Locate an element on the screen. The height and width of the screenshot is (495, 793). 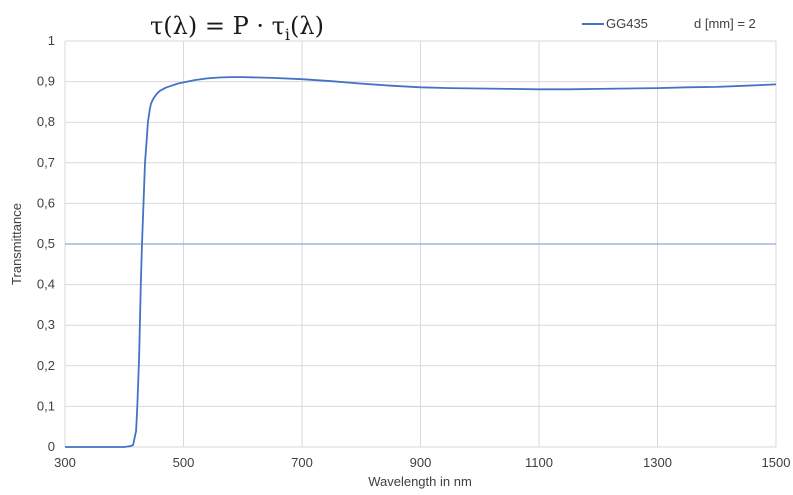
x-axis-label: Wavelength in nm is located at coordinates (420, 481).